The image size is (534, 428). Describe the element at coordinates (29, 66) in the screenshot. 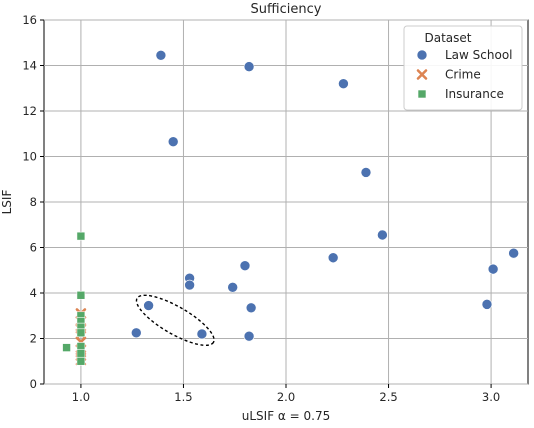

I see `y-tick-label: 14` at that location.